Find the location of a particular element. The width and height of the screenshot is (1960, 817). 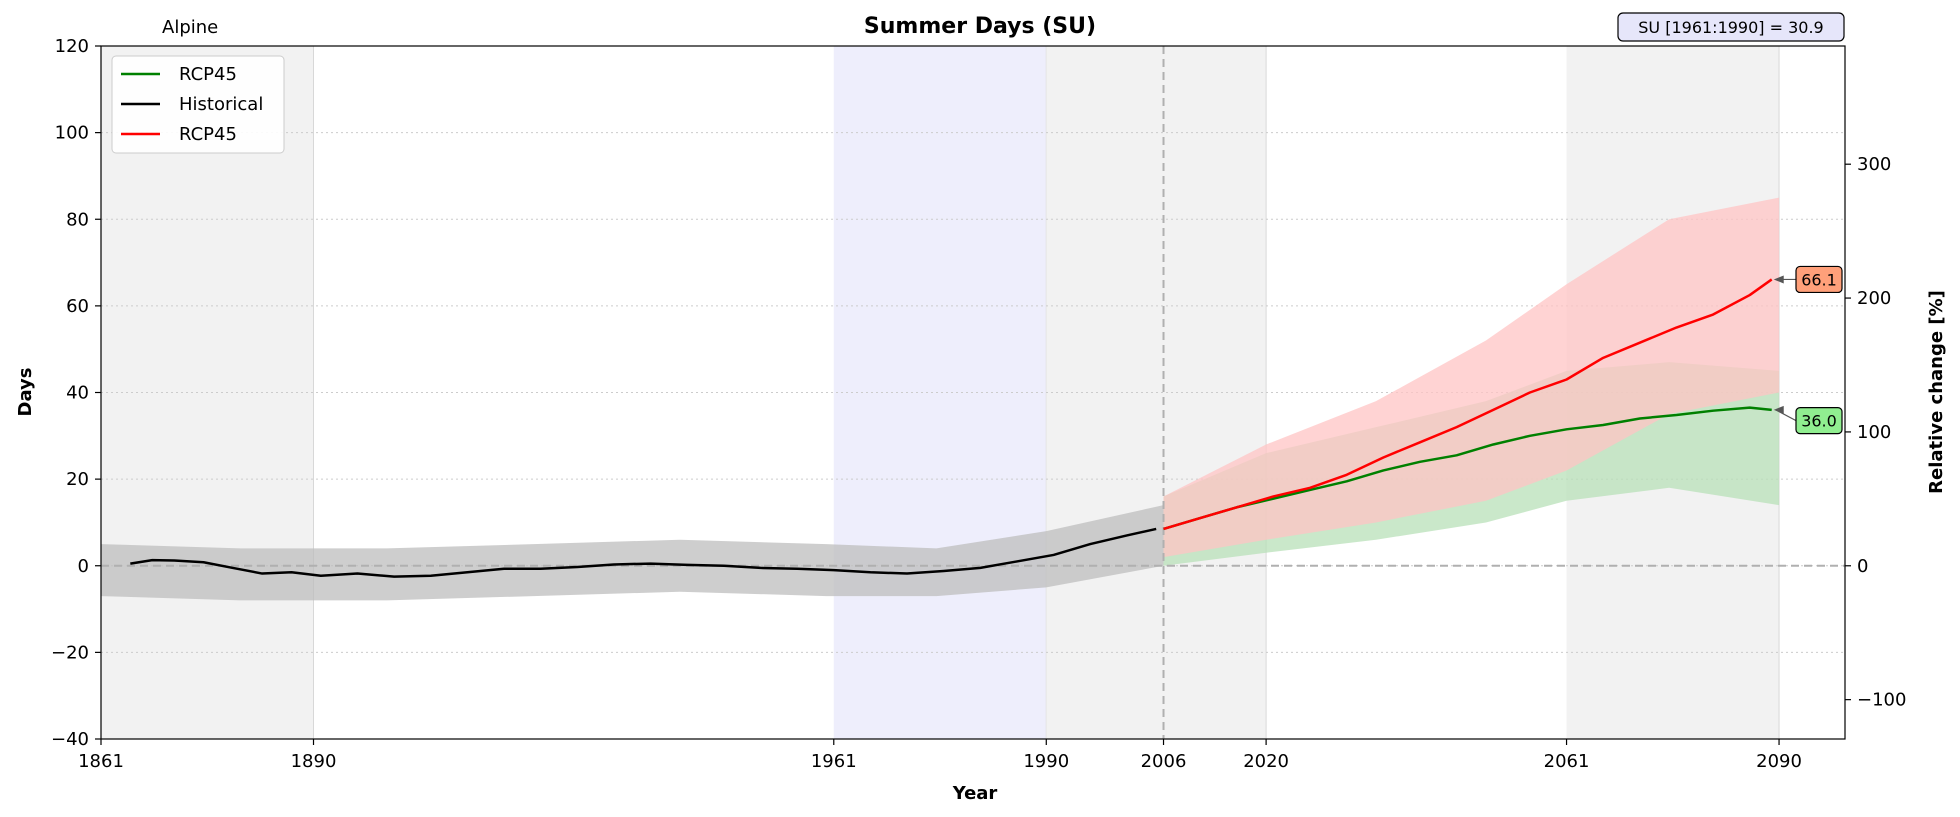

x-tick-label: 2006 is located at coordinates (1164, 761).